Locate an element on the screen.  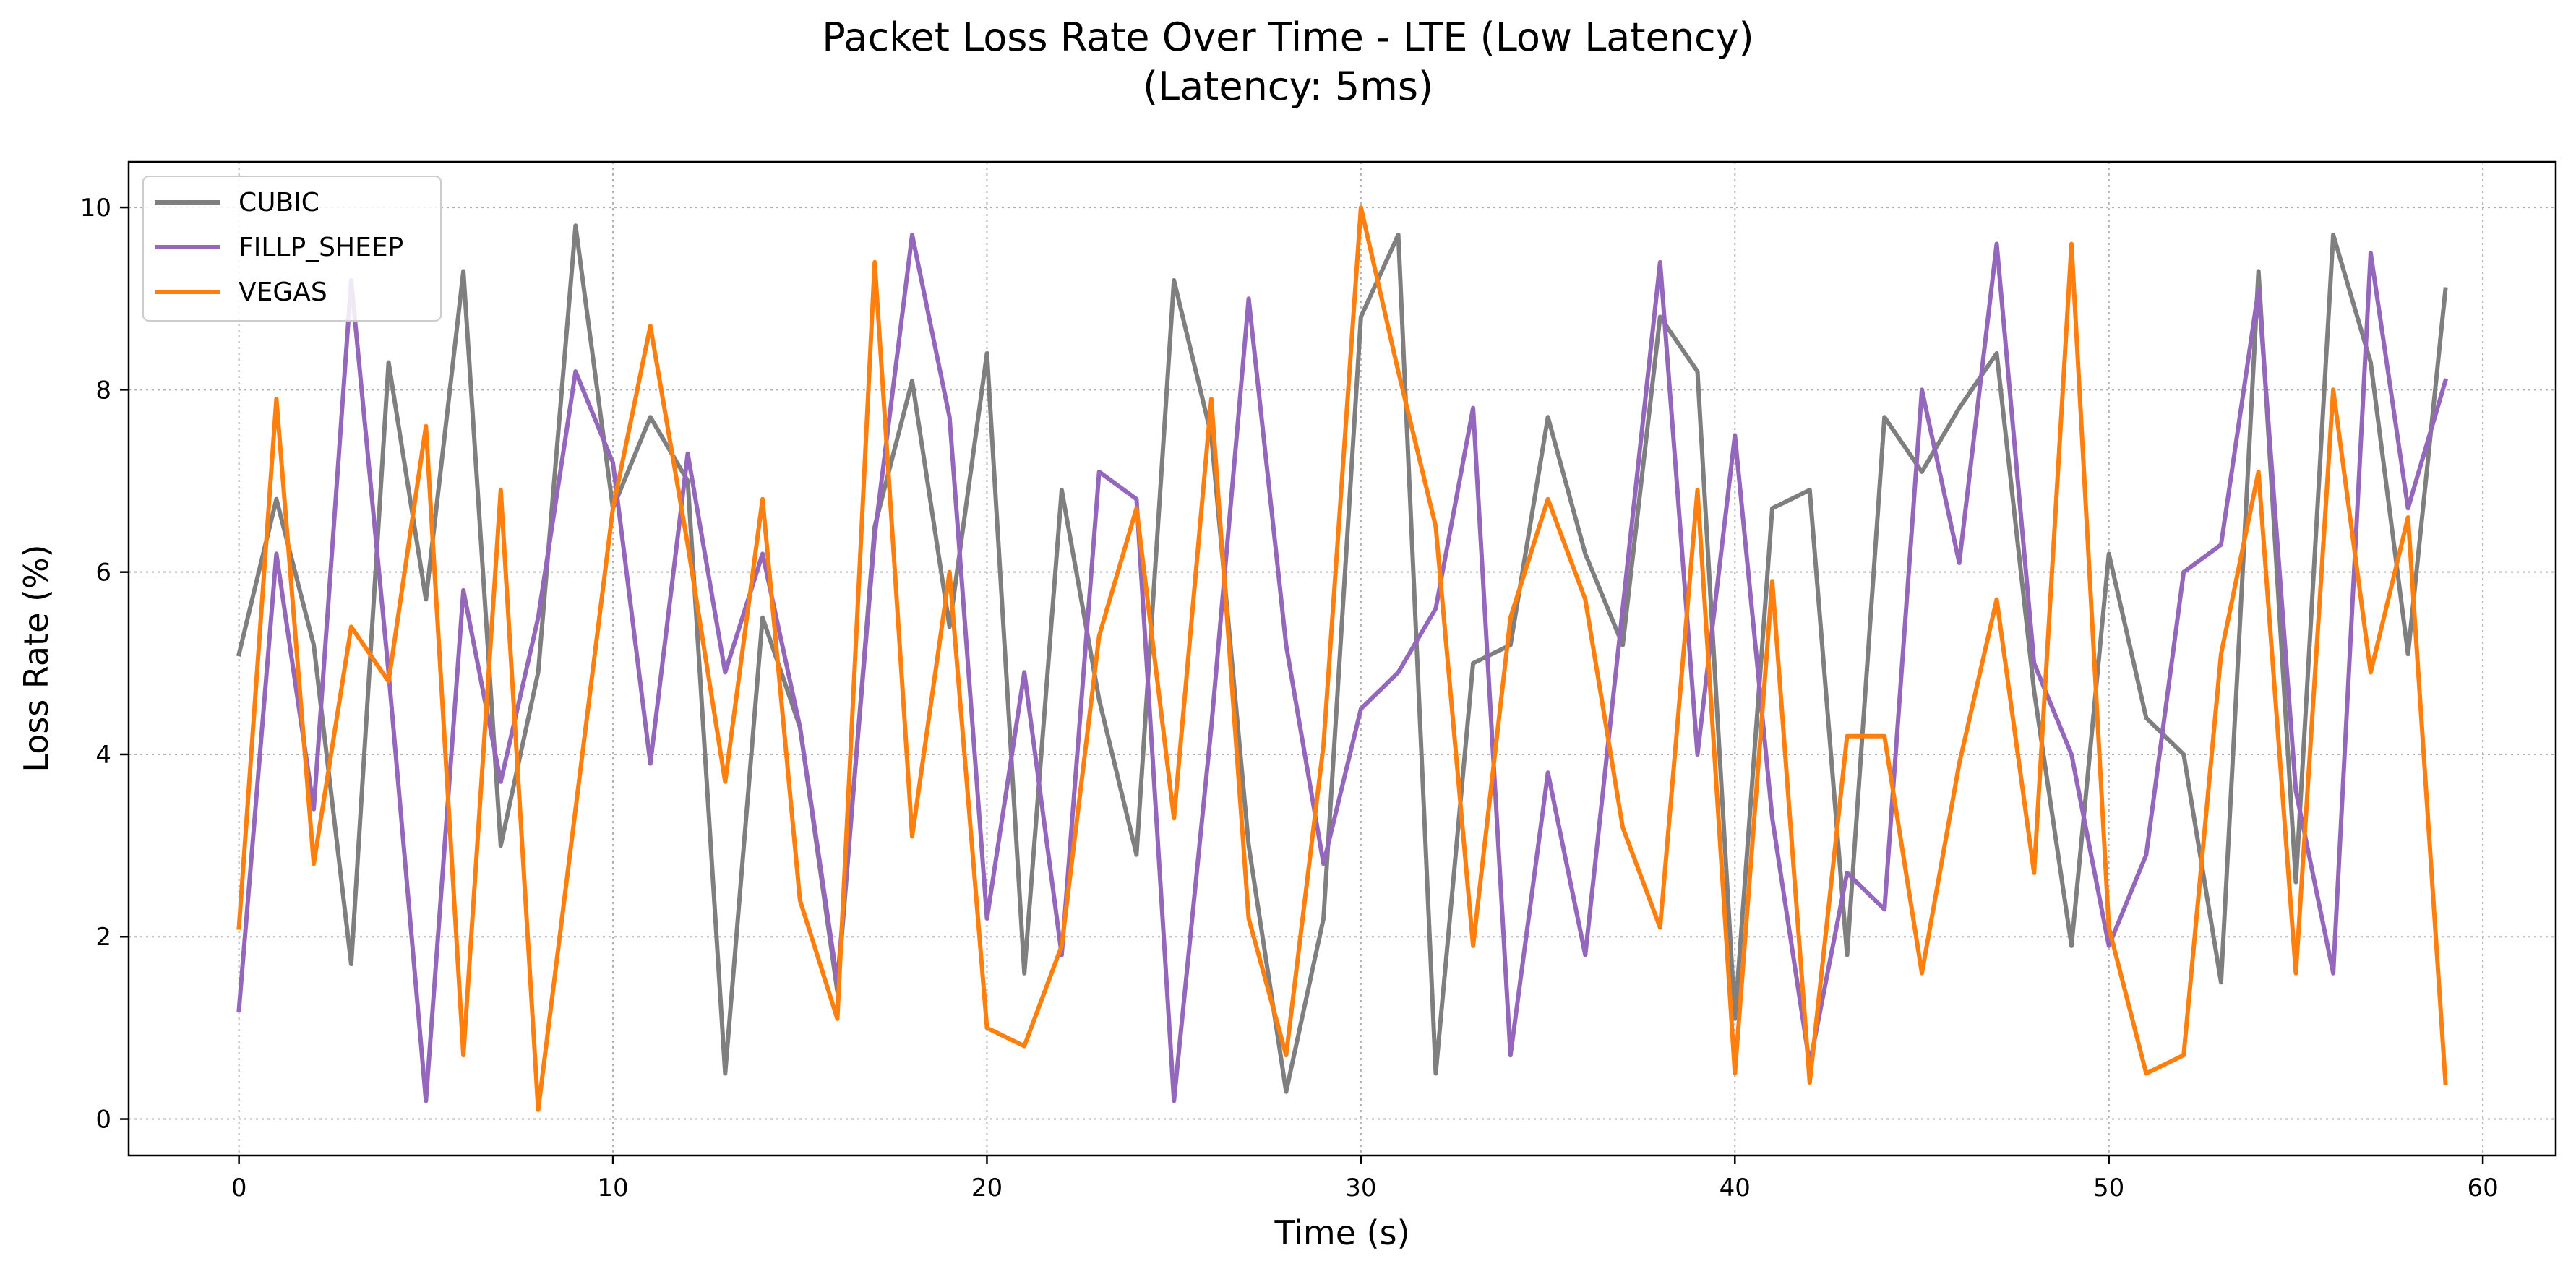
x-tick-label: 30 is located at coordinates (1361, 1188).